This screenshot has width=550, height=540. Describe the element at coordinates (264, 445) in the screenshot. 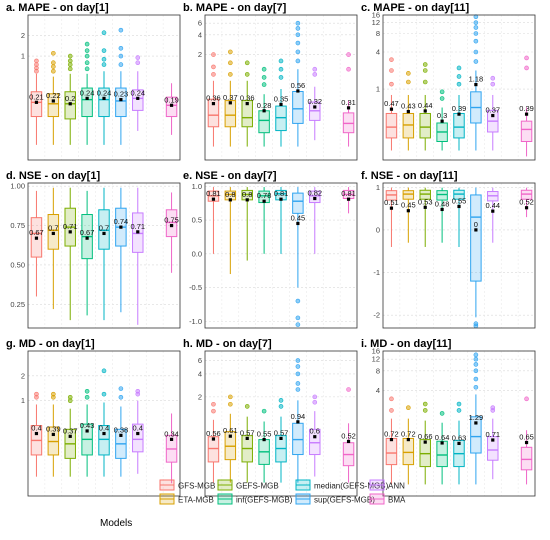

I see `box-inf-gefs-mgb-: 0.55` at that location.